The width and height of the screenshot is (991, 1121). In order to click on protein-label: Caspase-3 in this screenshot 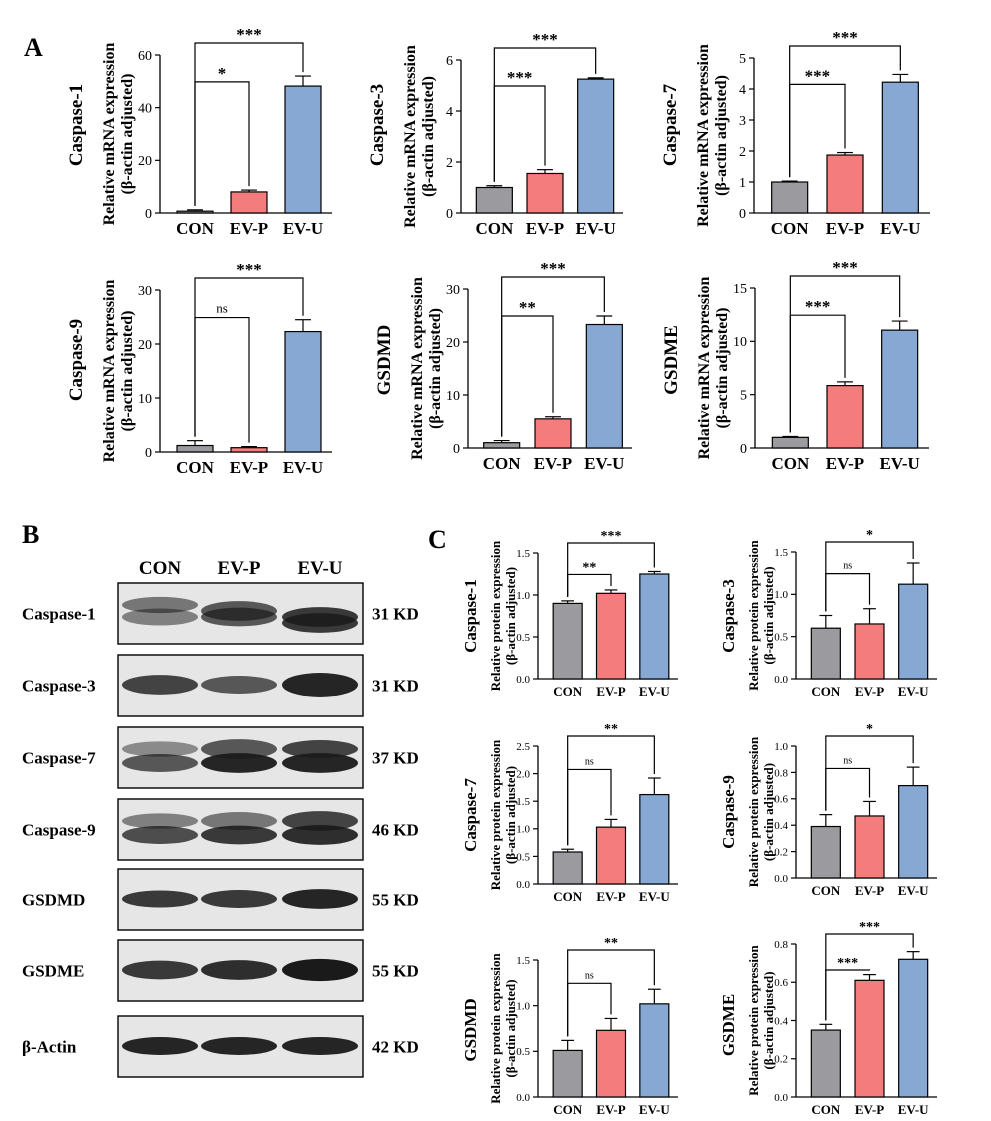, I will do `click(59, 686)`.